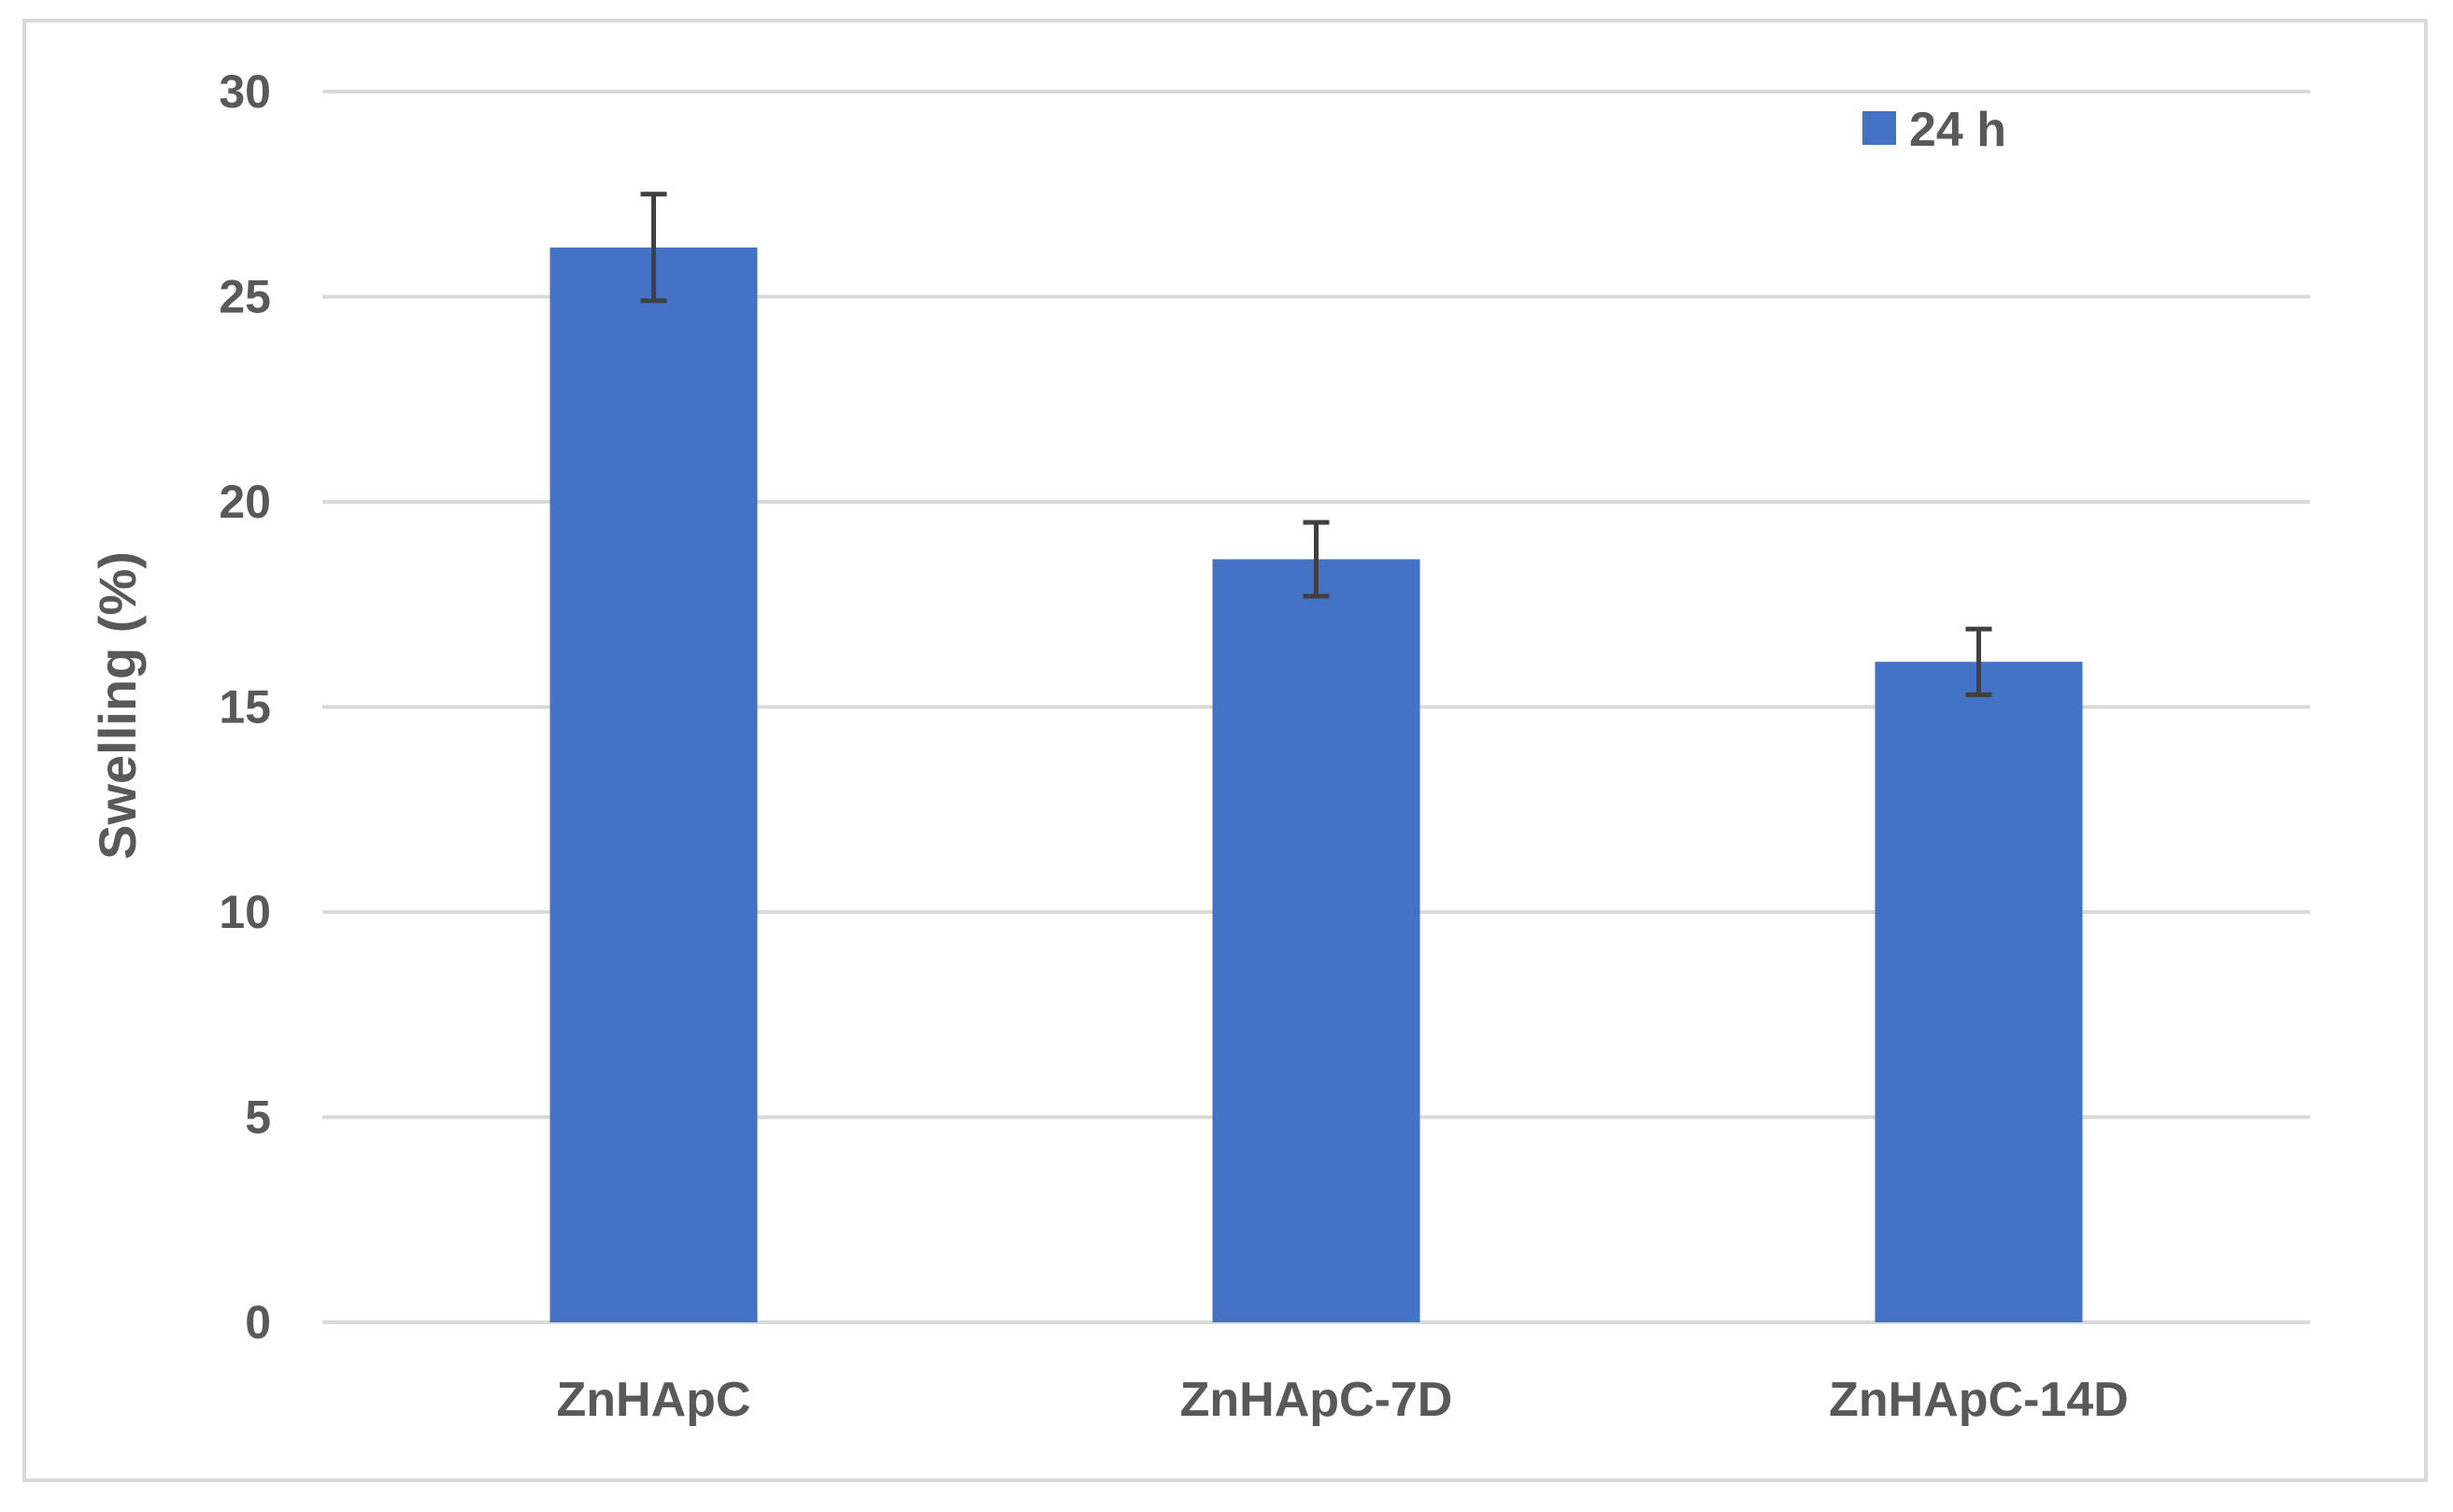 The height and width of the screenshot is (1512, 2453). Describe the element at coordinates (653, 784) in the screenshot. I see `bar-ZnHApC` at that location.